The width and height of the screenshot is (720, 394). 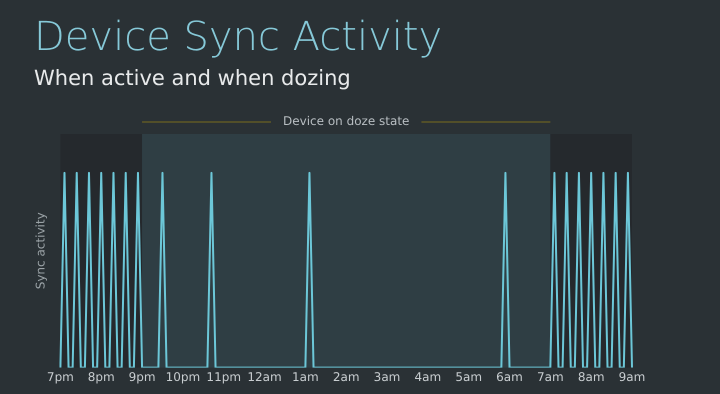 What do you see at coordinates (468, 377) in the screenshot?
I see `x-tick-label: 5am` at bounding box center [468, 377].